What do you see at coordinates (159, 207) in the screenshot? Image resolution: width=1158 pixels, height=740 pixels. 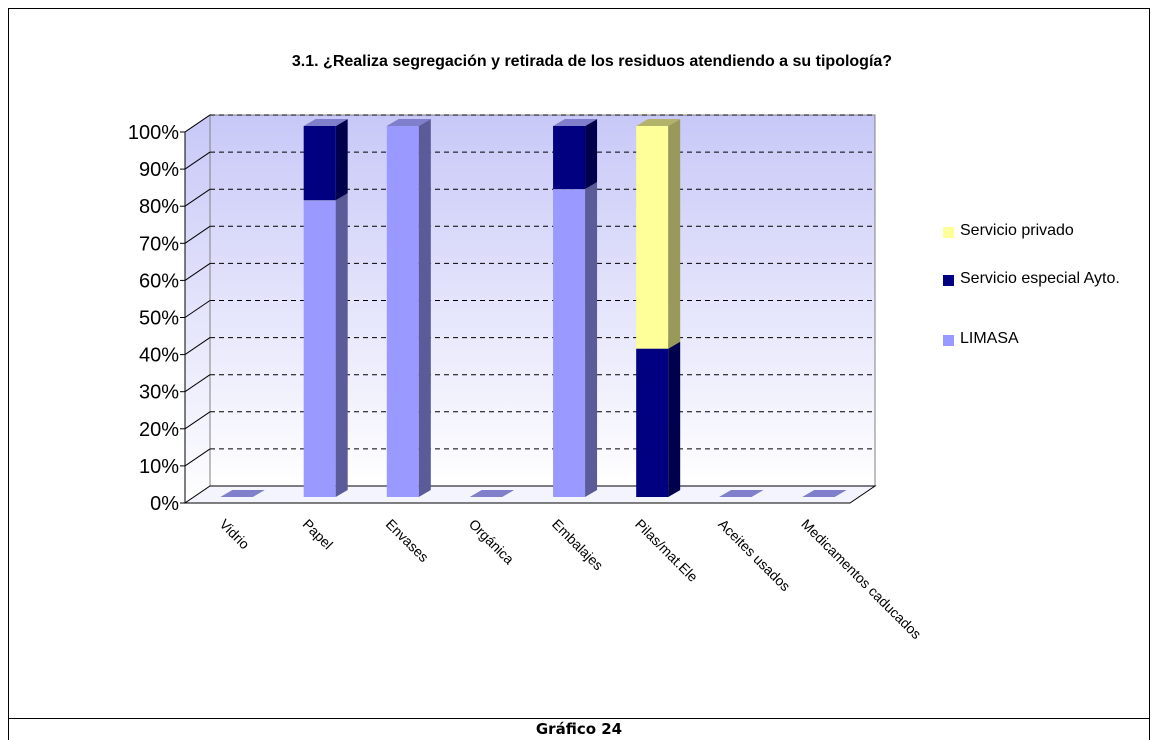 I see `y-tick-label: 80%` at bounding box center [159, 207].